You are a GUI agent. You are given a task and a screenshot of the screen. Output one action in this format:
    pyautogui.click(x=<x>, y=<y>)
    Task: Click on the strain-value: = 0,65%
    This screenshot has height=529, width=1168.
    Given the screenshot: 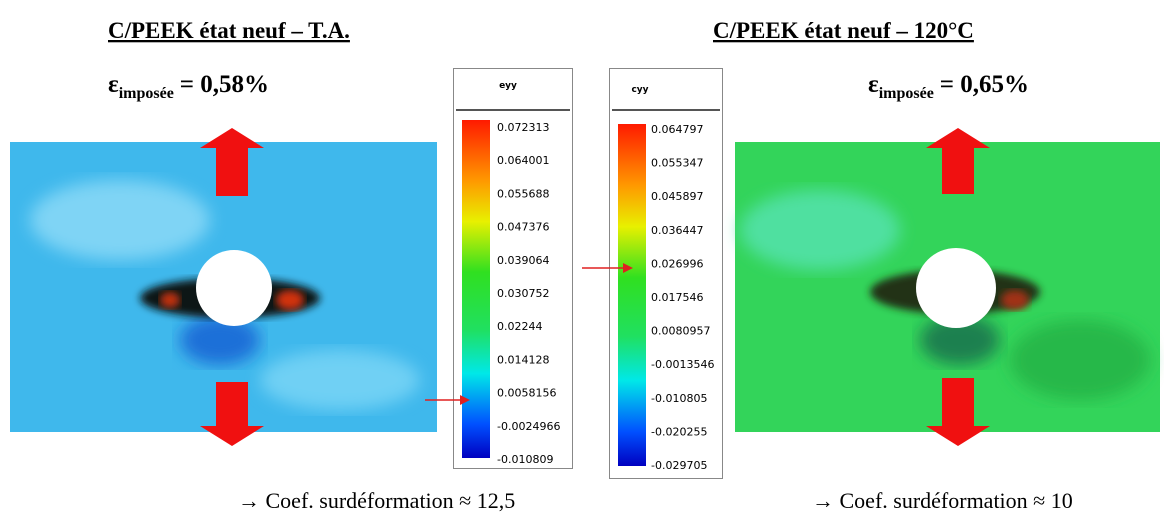 What is the action you would take?
    pyautogui.click(x=984, y=84)
    